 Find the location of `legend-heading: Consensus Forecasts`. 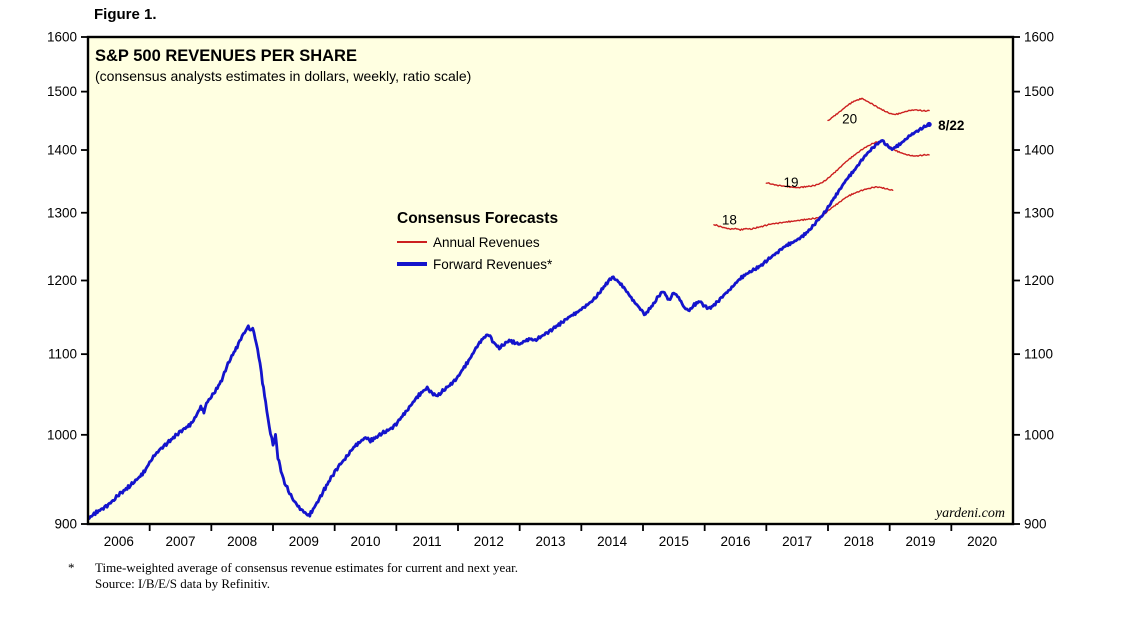

legend-heading: Consensus Forecasts is located at coordinates (477, 218).